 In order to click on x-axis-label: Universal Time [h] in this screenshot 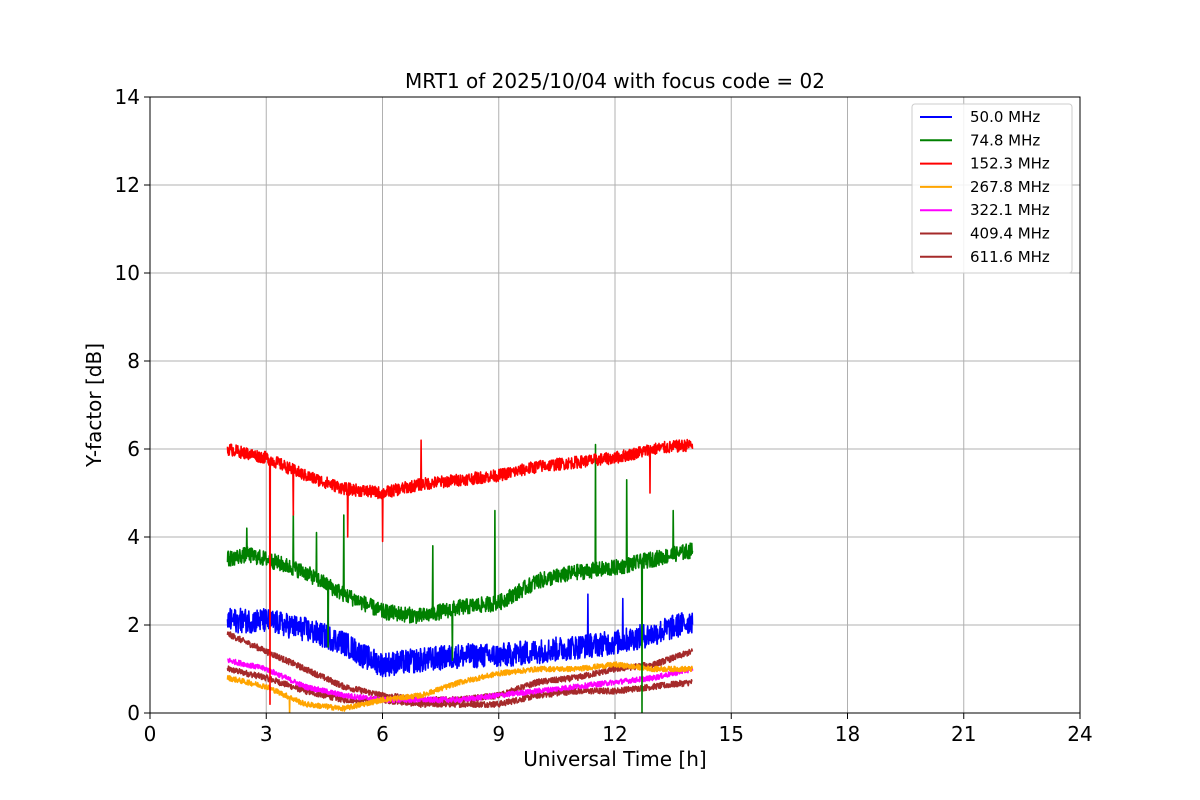, I will do `click(614, 759)`.